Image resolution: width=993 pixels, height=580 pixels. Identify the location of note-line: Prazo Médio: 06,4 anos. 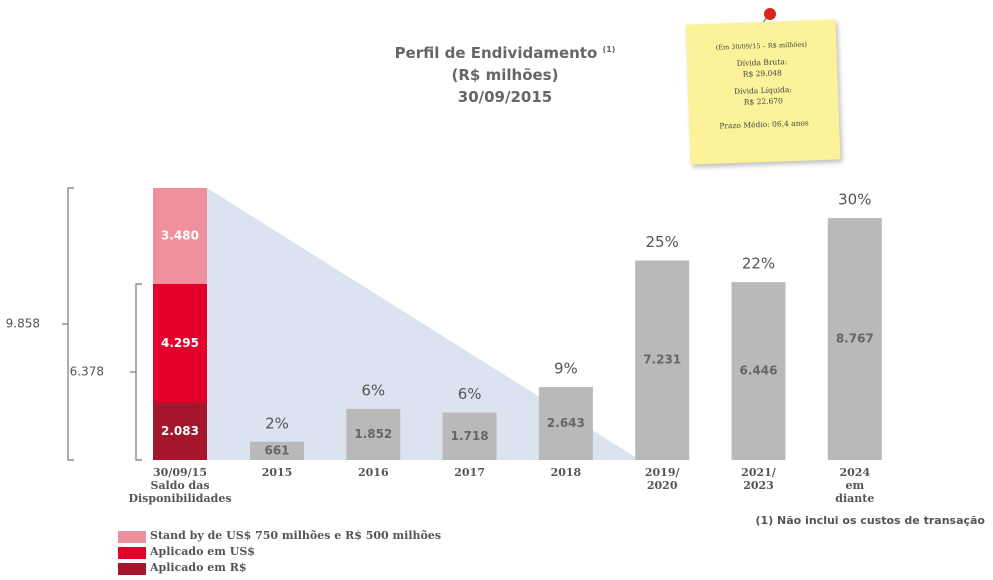
(764, 124).